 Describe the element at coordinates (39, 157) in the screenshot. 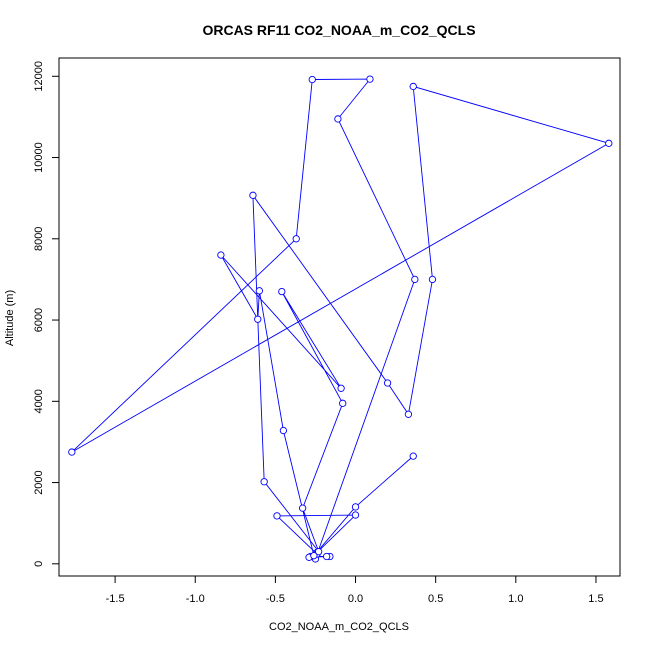

I see `y-tick-label: 10000` at that location.